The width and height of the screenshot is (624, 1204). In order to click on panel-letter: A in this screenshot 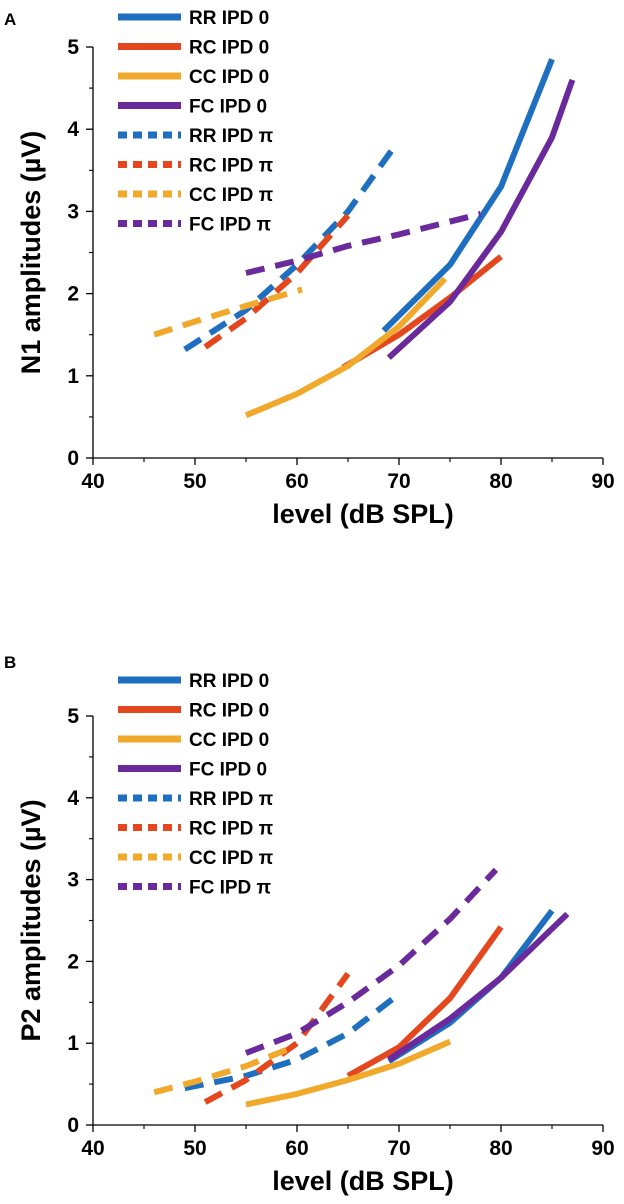, I will do `click(10, 19)`.